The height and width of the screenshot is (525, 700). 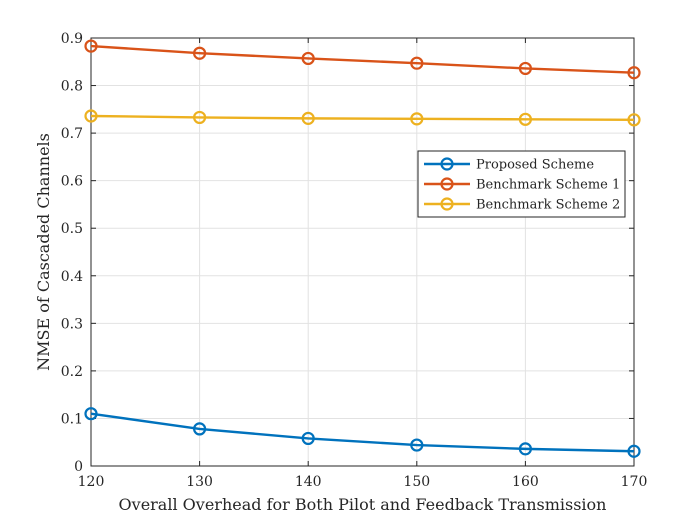 I want to click on y-axis-label: NMSE of Cascaded Channels, so click(x=43, y=252).